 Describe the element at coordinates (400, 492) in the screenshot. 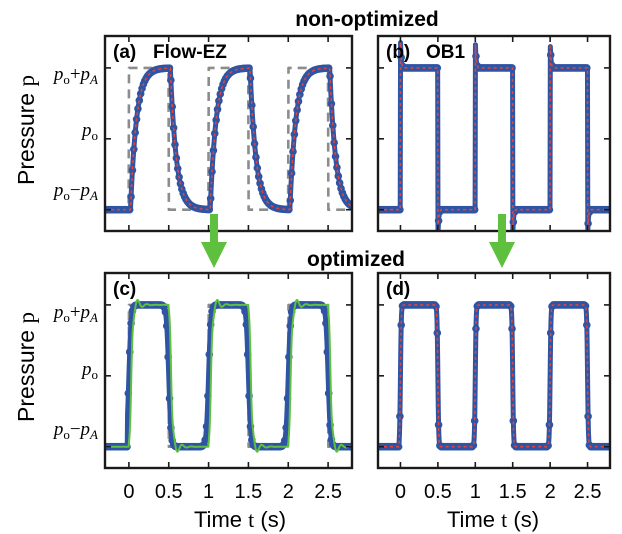

I see `x-tick-label: 0` at that location.